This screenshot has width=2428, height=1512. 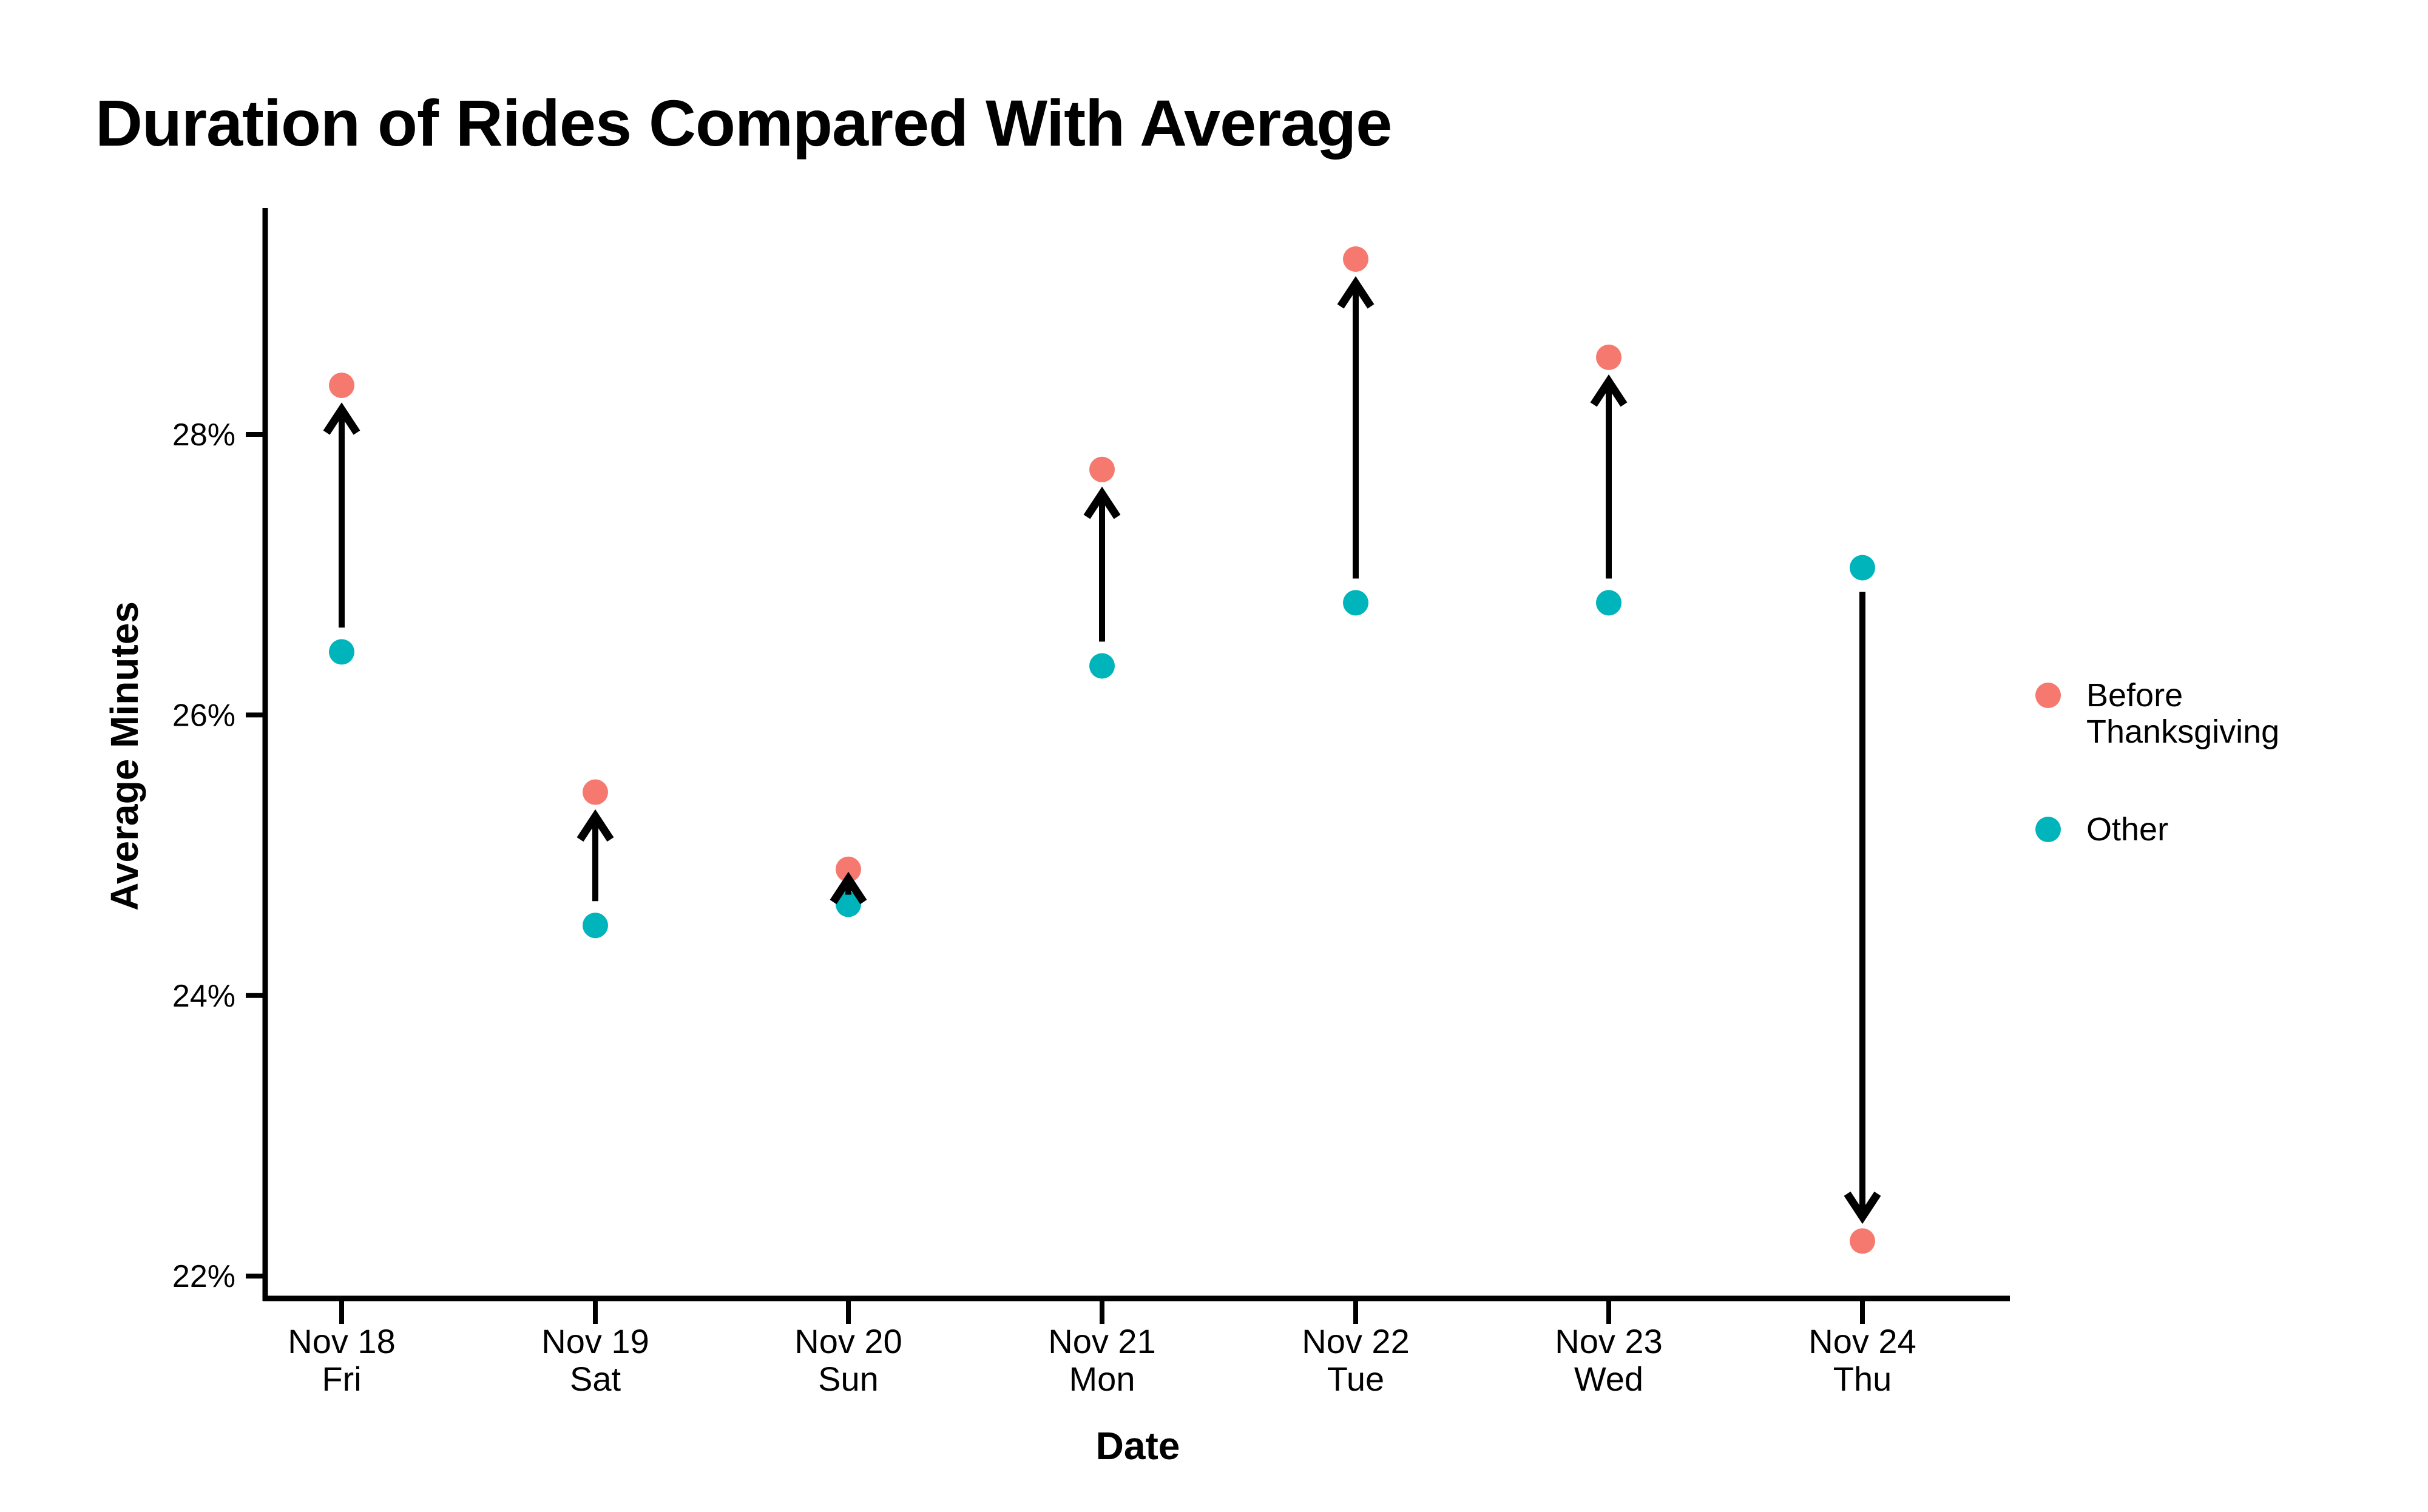 I want to click on x-tick-label-date: Nov 22, so click(x=1356, y=1341).